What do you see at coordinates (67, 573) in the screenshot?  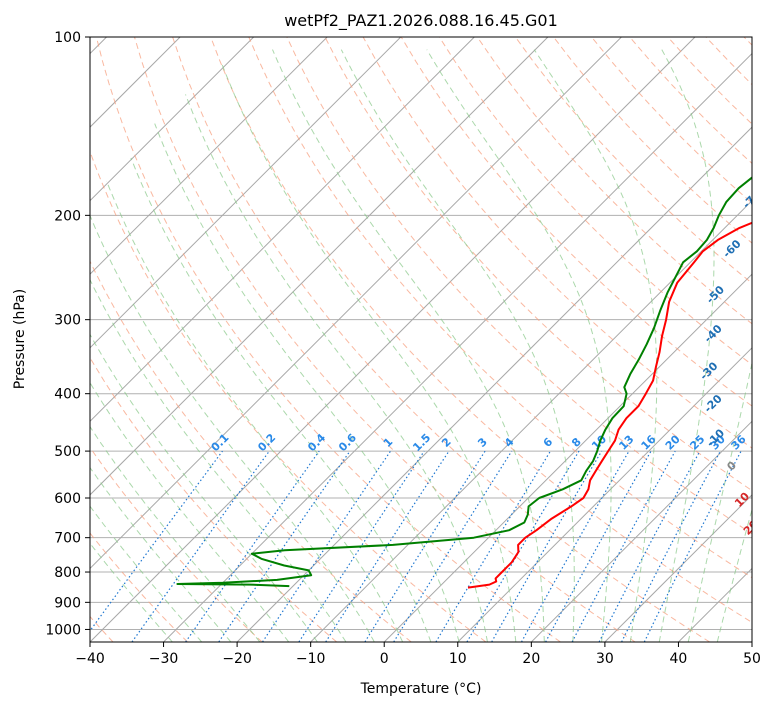 I see `y-tick-label: 800` at bounding box center [67, 573].